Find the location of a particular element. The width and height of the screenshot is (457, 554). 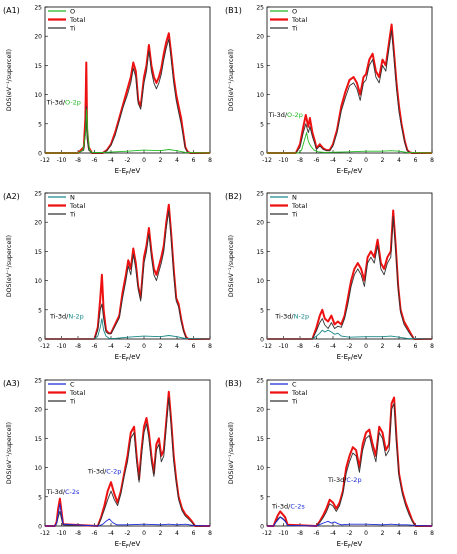

panel-label: (B2) is located at coordinates (233, 196).